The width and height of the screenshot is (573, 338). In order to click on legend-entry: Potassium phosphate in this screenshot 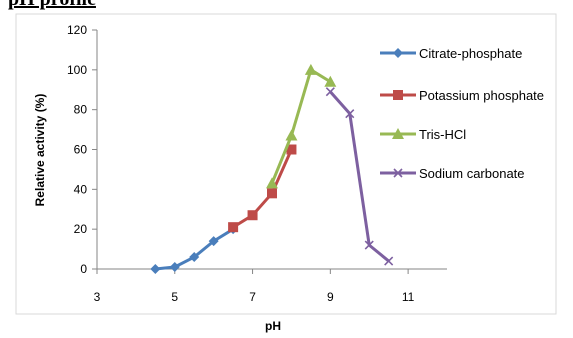, I will do `click(462, 95)`.